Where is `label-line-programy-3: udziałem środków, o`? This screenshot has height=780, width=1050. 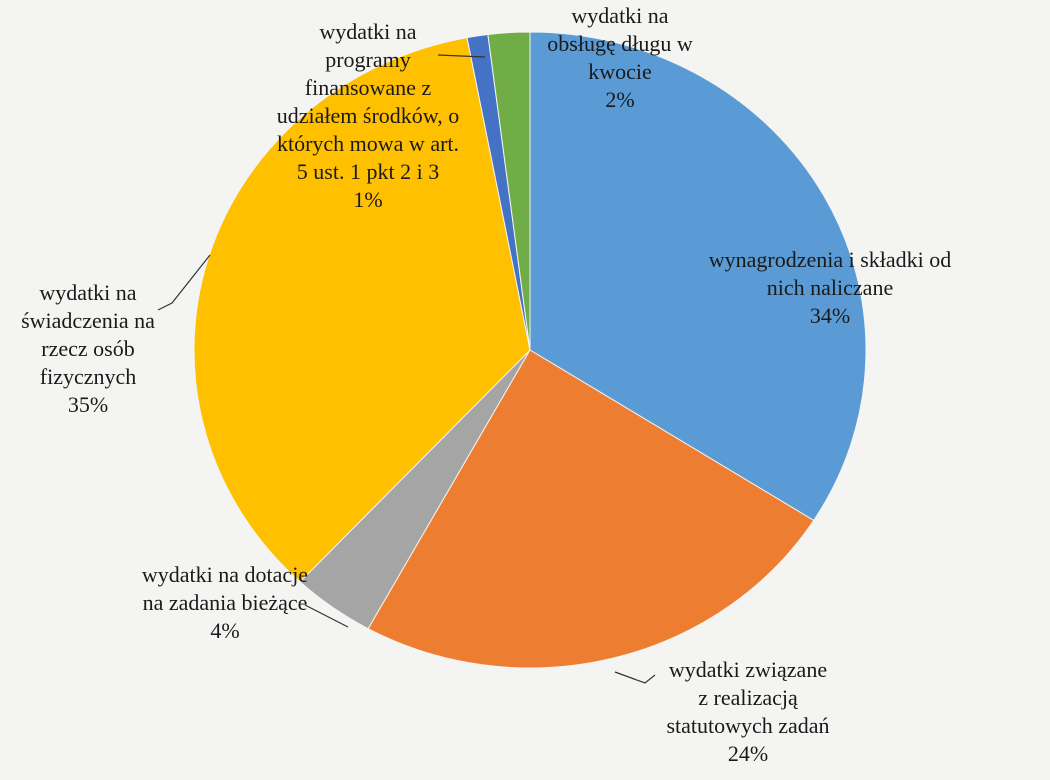
label-line-programy-3: udziałem środków, o is located at coordinates (368, 115).